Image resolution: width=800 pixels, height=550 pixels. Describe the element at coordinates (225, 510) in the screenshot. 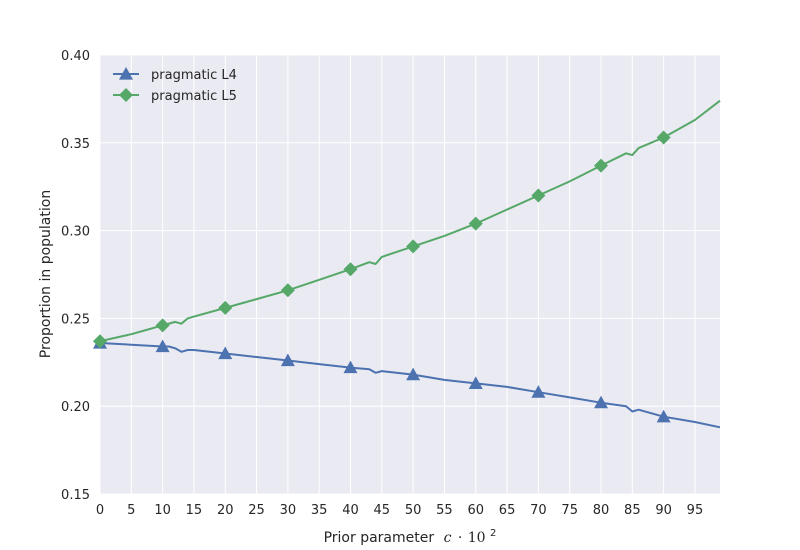

I see `x-tick-label: 20` at that location.